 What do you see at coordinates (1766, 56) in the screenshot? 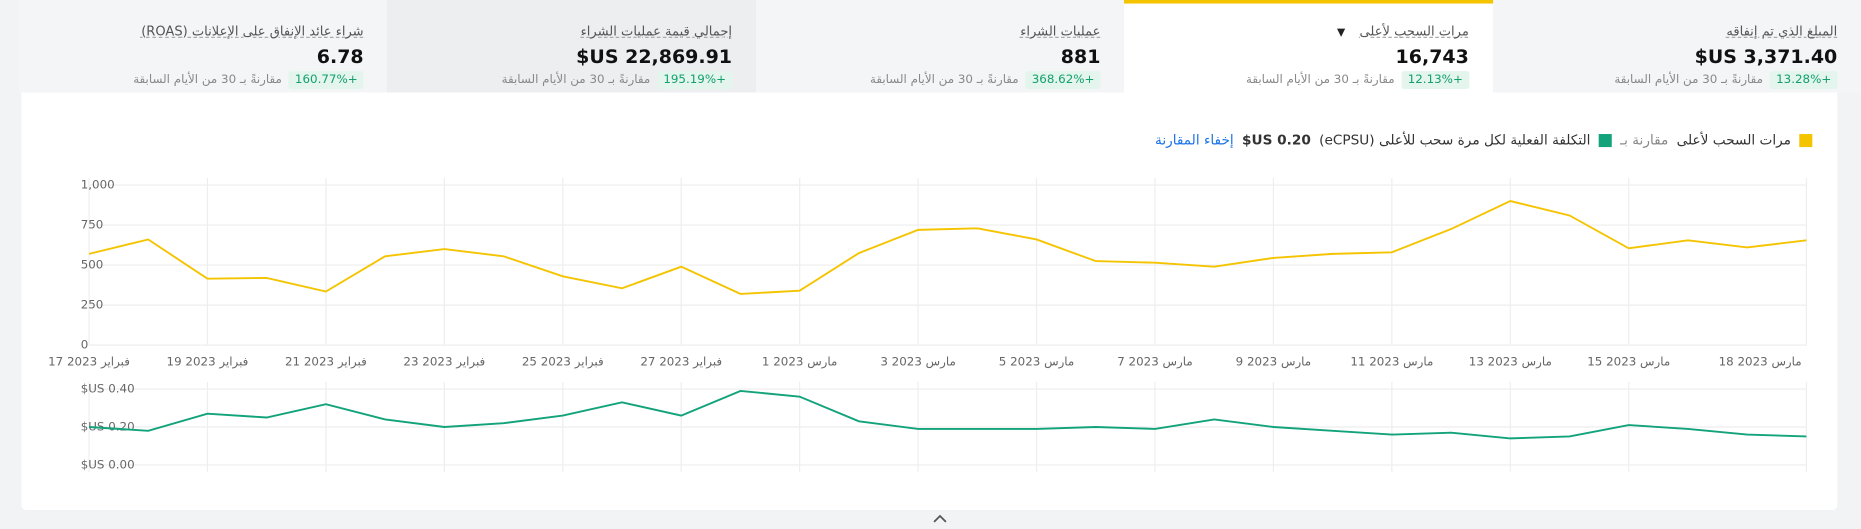
I see `card-value: $US 3,371.40` at bounding box center [1766, 56].